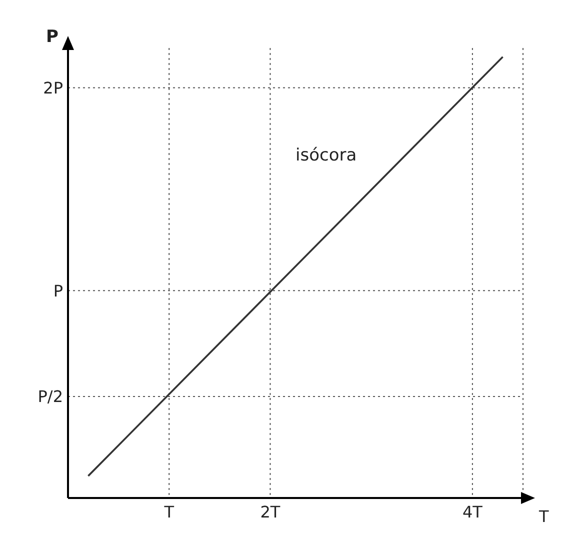 This screenshot has width=563, height=550. Describe the element at coordinates (270, 512) in the screenshot. I see `x-tick-label: 2T` at that location.